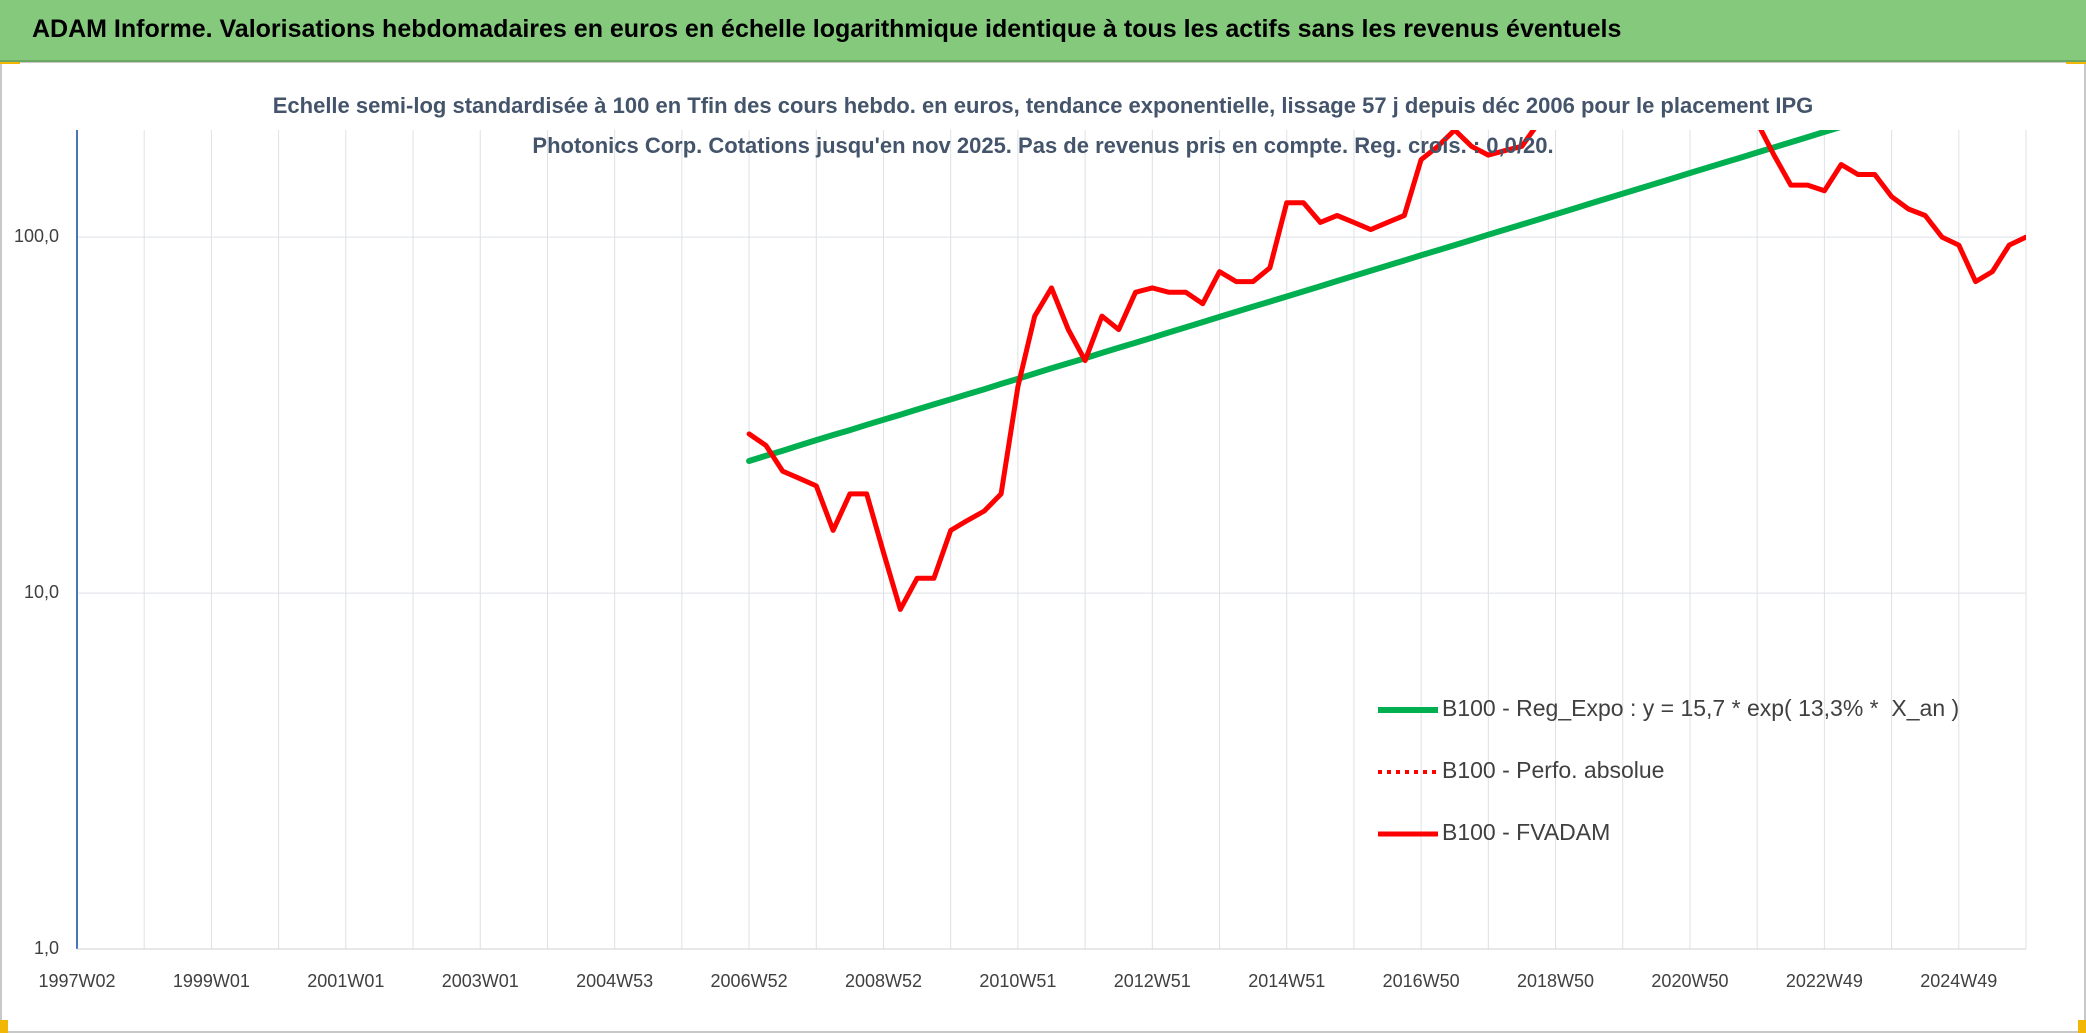 This screenshot has height=1033, width=2086. Describe the element at coordinates (749, 981) in the screenshot. I see `x-tick-label: 2006W52` at that location.